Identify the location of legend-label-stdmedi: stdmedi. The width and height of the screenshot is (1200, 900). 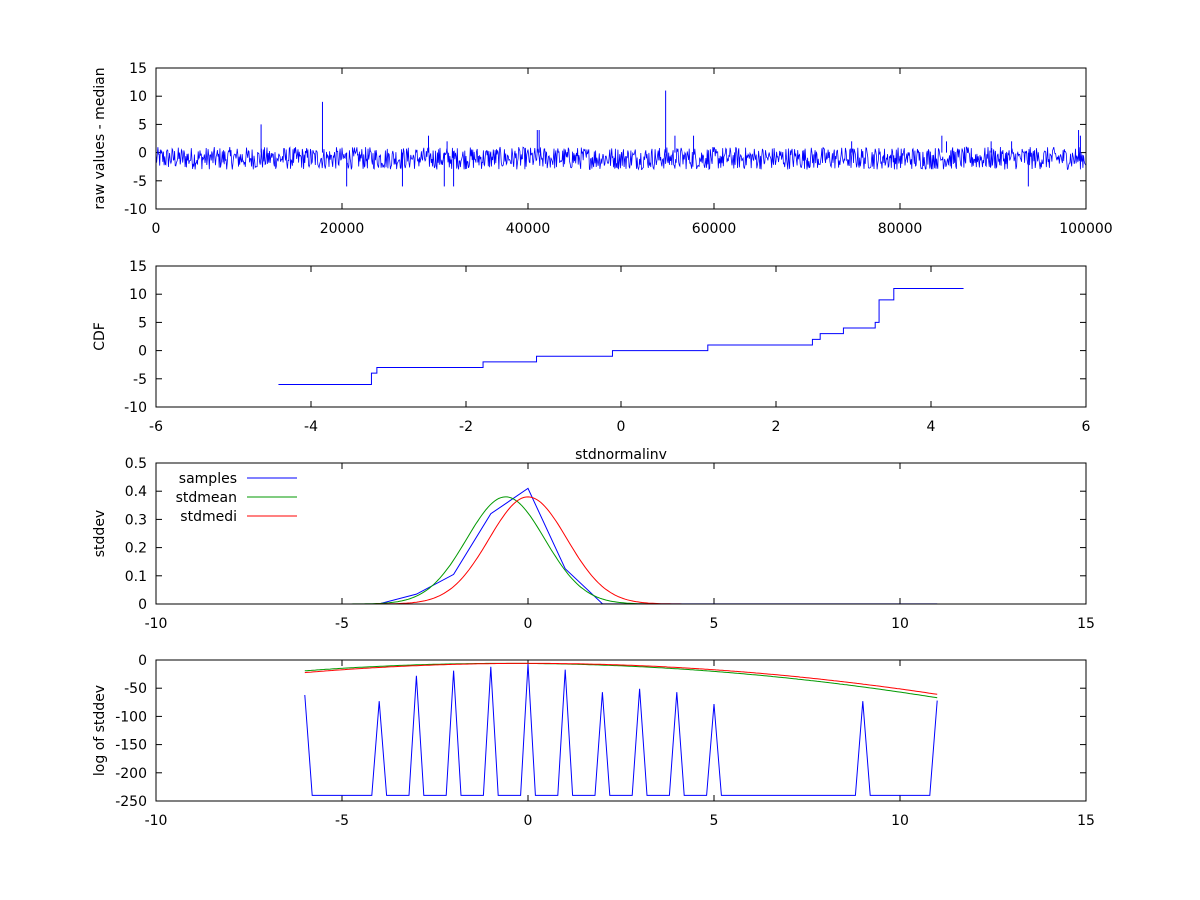
(208, 517).